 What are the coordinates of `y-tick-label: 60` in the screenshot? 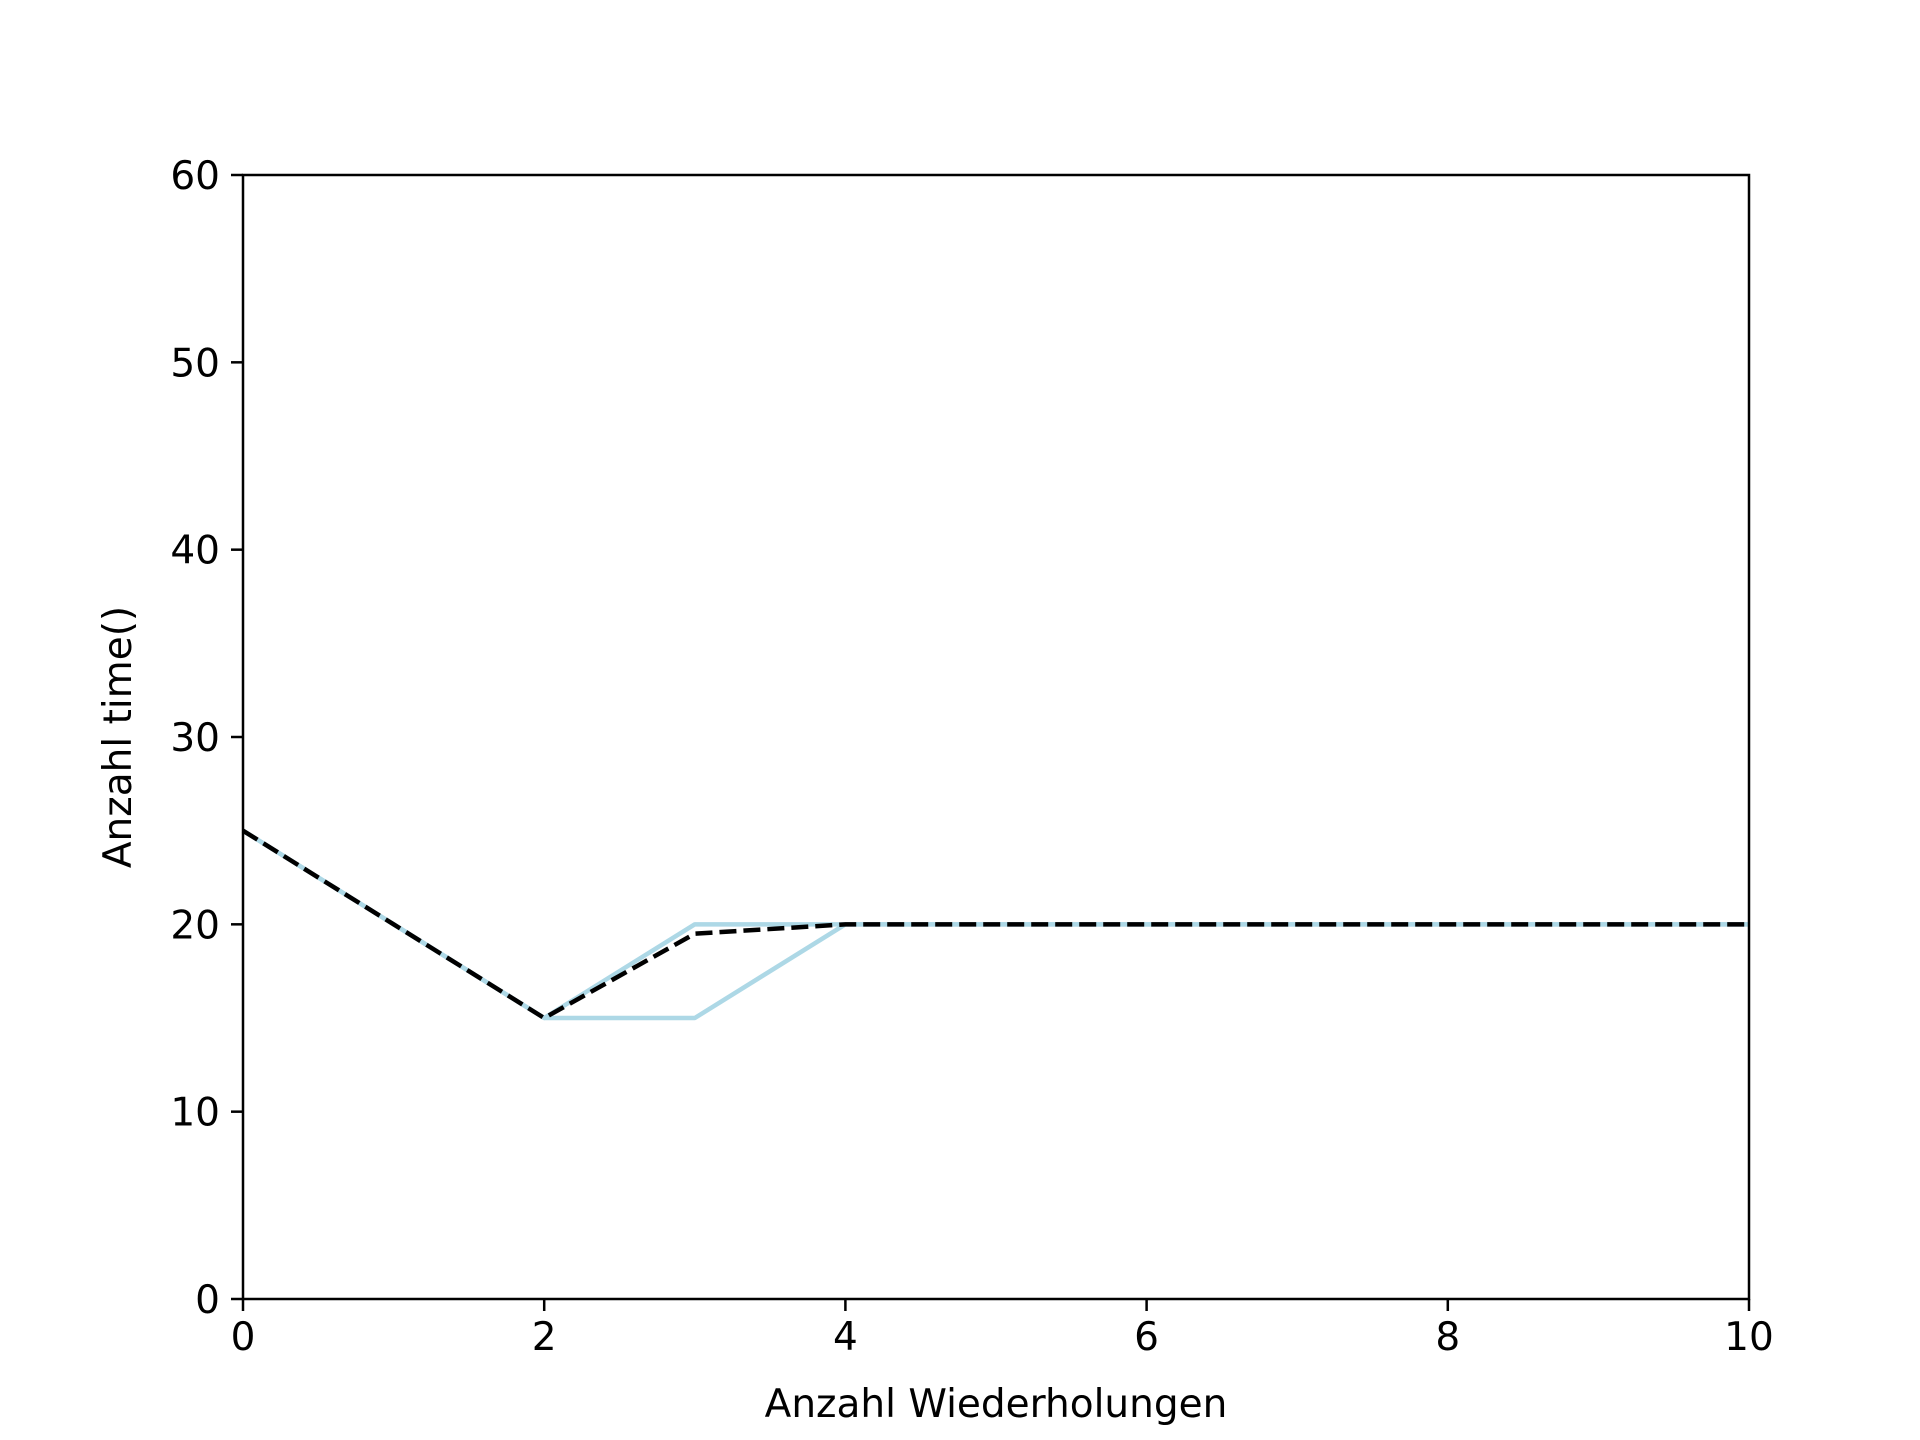 It's located at (195, 176).